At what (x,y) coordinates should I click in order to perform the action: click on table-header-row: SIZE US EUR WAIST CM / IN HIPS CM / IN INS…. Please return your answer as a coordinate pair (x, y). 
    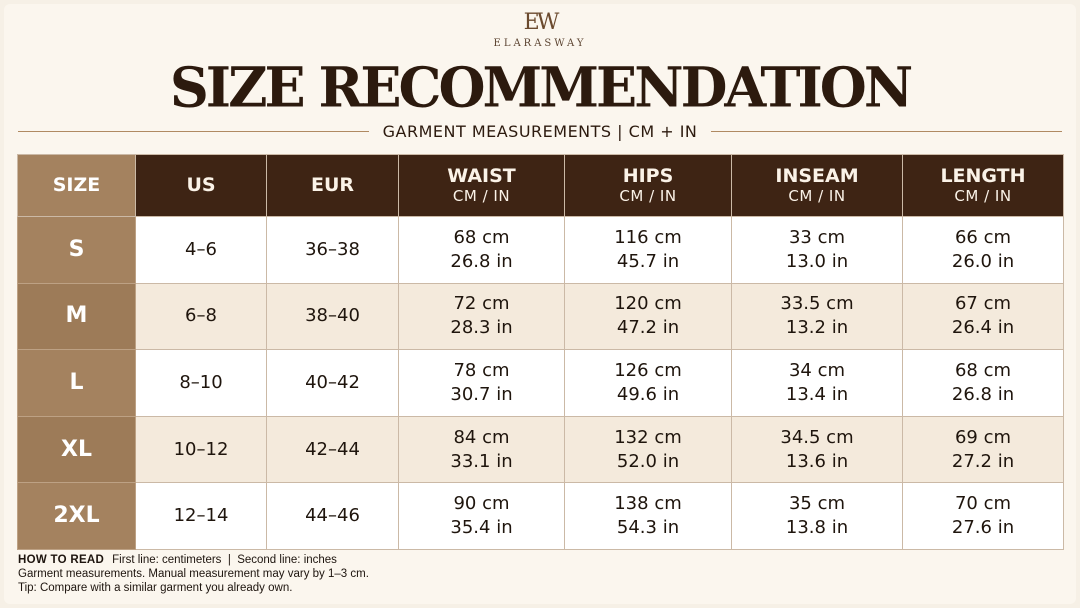
    Looking at the image, I should click on (540, 185).